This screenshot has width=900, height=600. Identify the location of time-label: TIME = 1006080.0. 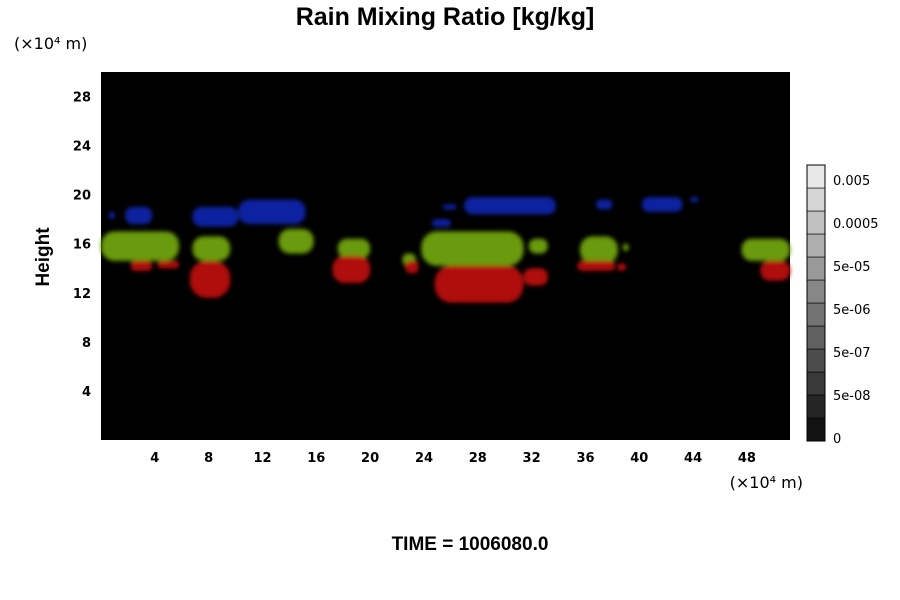
(470, 544).